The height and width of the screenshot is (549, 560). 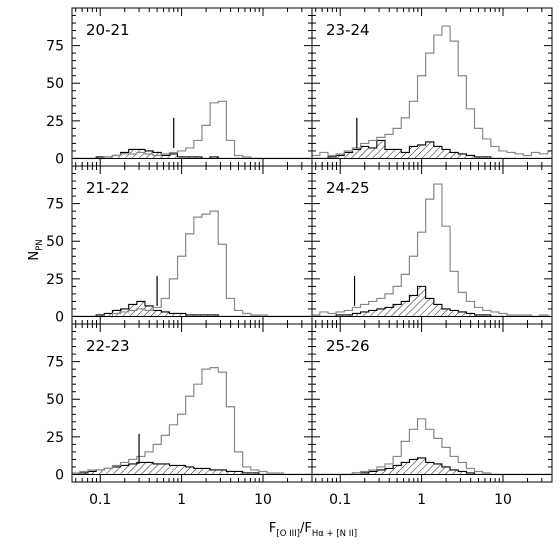 What do you see at coordinates (59, 159) in the screenshot?
I see `y-tick-label: 0` at bounding box center [59, 159].